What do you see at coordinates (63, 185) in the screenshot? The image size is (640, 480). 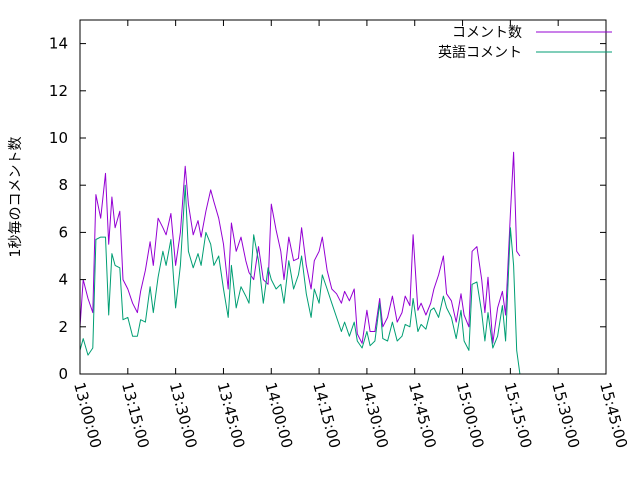 I see `y-tick-label: 8` at bounding box center [63, 185].